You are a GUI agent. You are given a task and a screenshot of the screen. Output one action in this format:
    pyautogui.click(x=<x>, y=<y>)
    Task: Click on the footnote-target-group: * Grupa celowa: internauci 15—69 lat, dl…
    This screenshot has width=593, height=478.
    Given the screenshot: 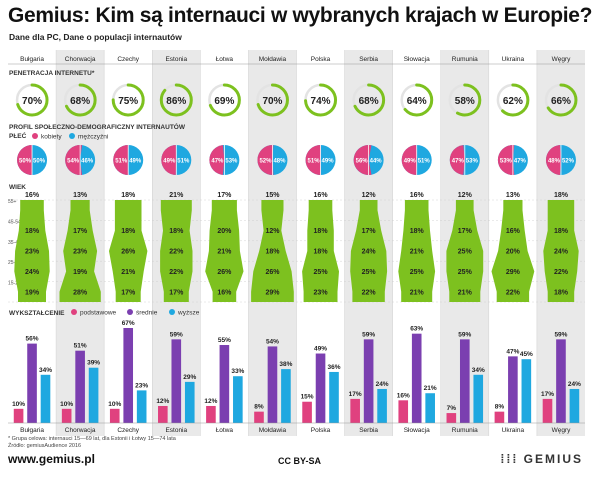 What is the action you would take?
    pyautogui.click(x=92, y=439)
    